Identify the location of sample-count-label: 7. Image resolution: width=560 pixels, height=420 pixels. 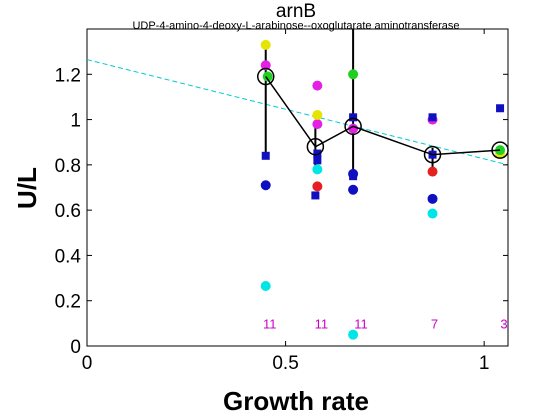
(434, 323).